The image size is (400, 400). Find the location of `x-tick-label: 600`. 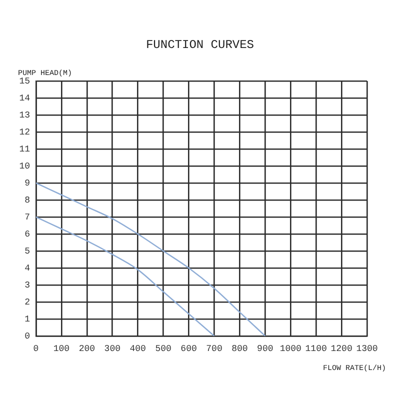

x-tick-label: 600 is located at coordinates (188, 349).